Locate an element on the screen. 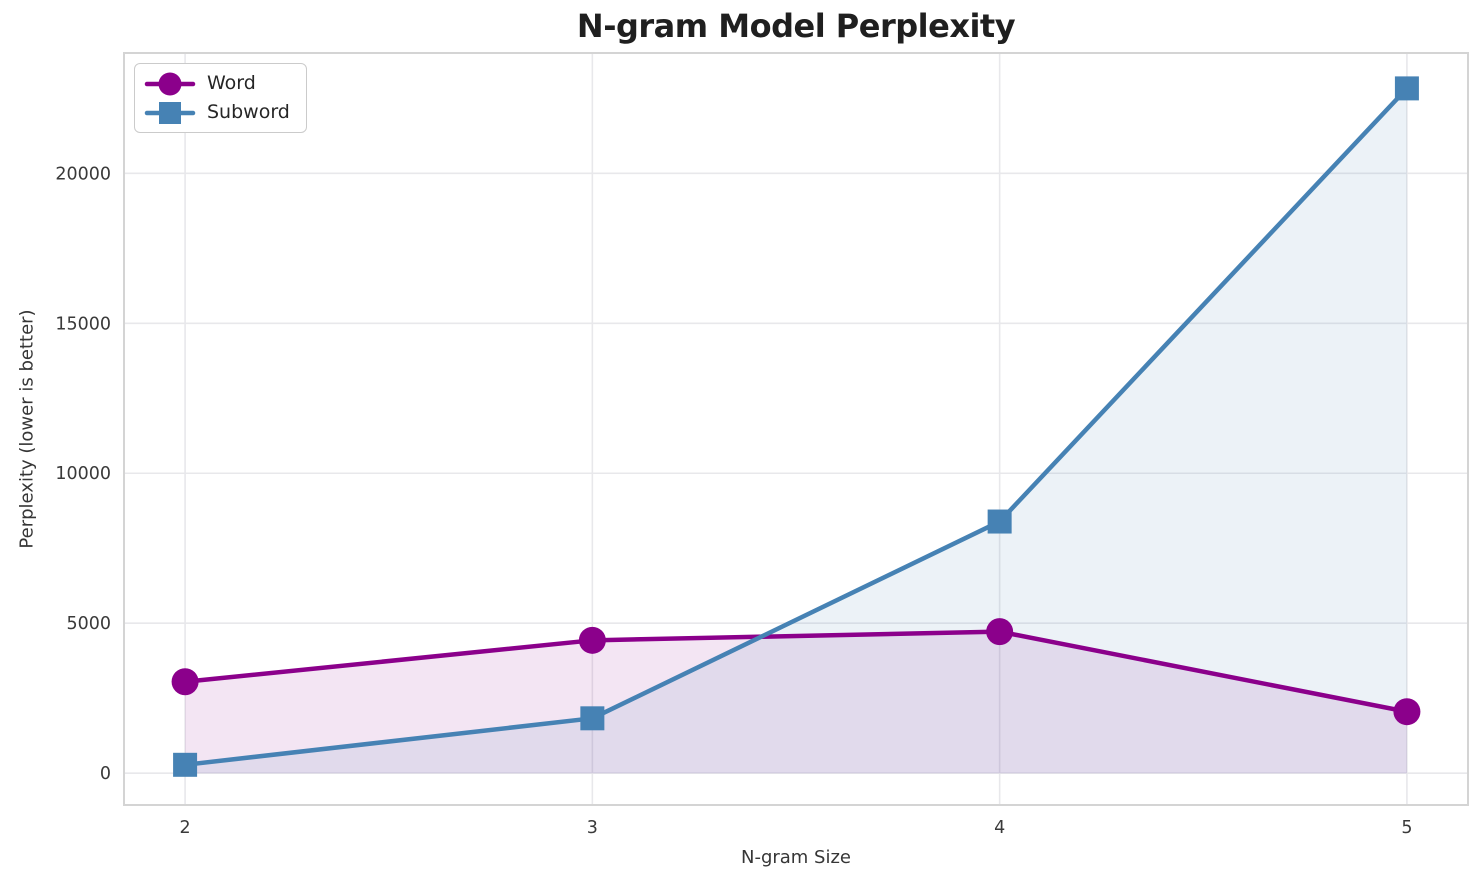 The width and height of the screenshot is (1484, 885). x-tick-label-4: 4 is located at coordinates (999, 828).